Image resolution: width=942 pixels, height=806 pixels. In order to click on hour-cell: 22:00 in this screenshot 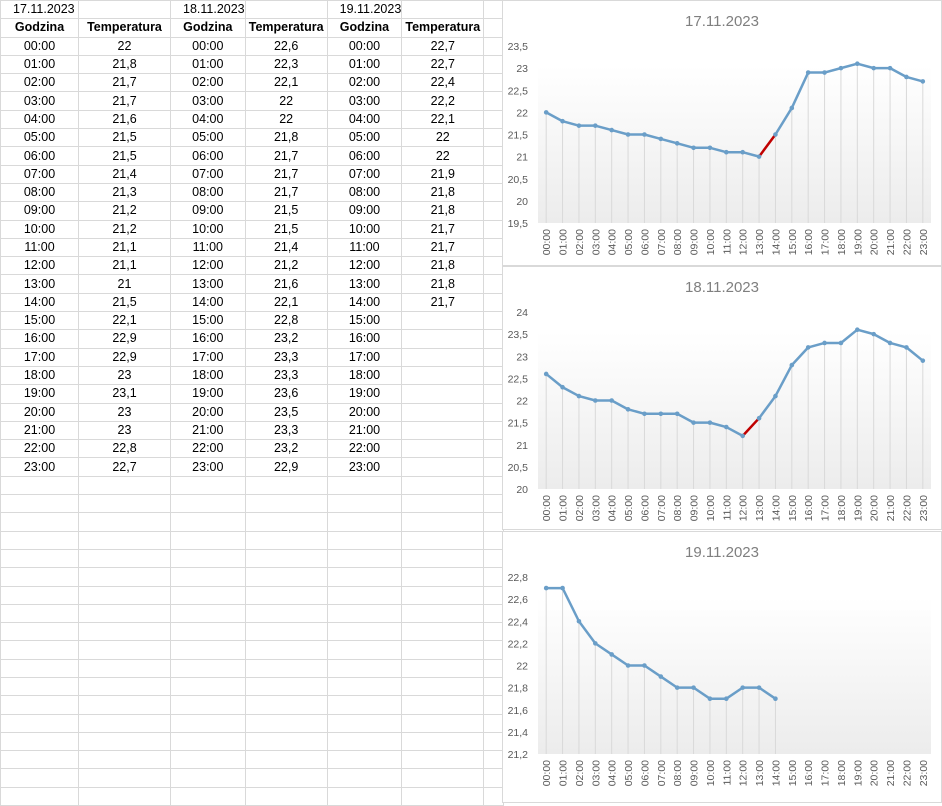, I will do `click(39, 449)`.